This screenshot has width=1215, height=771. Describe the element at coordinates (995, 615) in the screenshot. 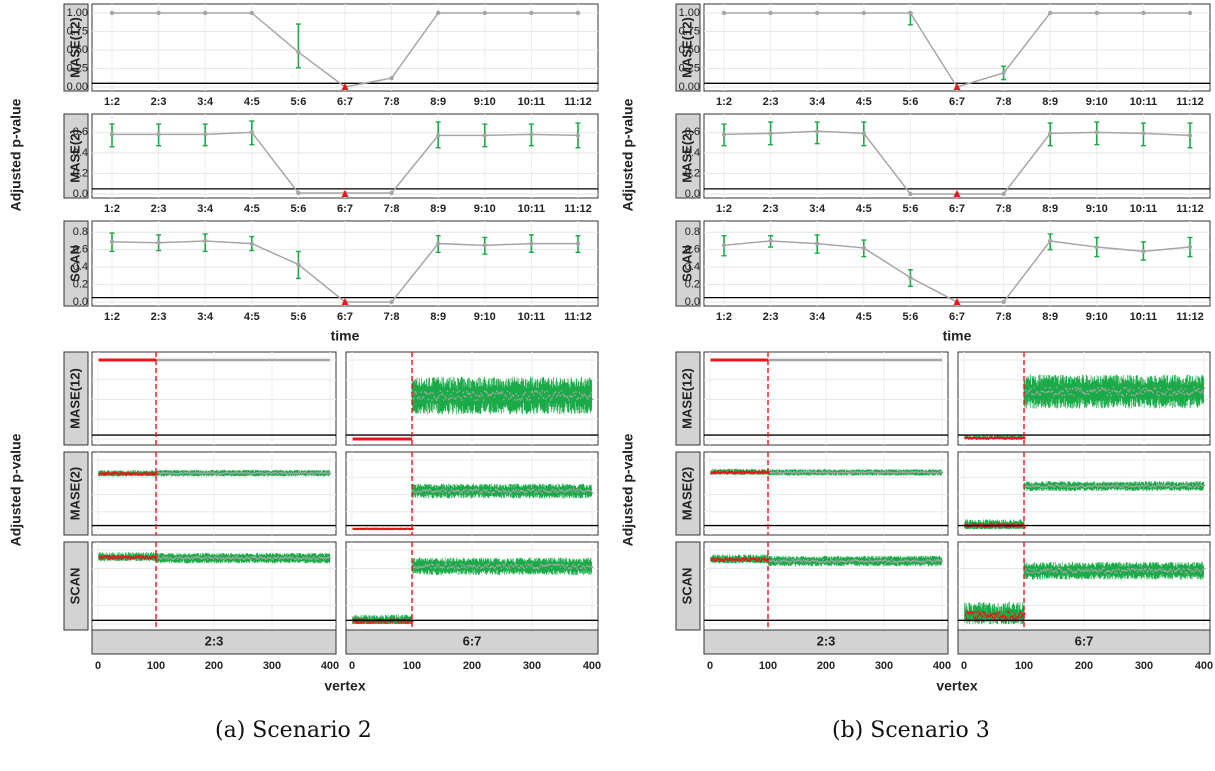

I see `changed-vertex-means` at that location.